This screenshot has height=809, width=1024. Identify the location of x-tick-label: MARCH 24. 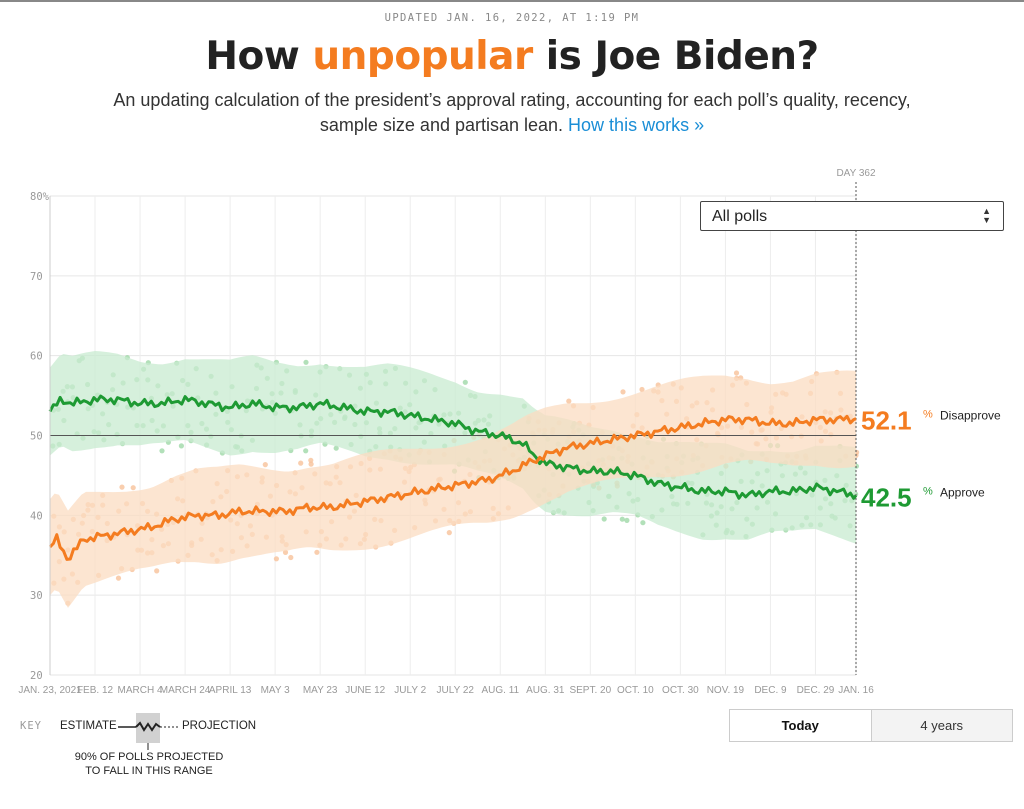
(185, 690).